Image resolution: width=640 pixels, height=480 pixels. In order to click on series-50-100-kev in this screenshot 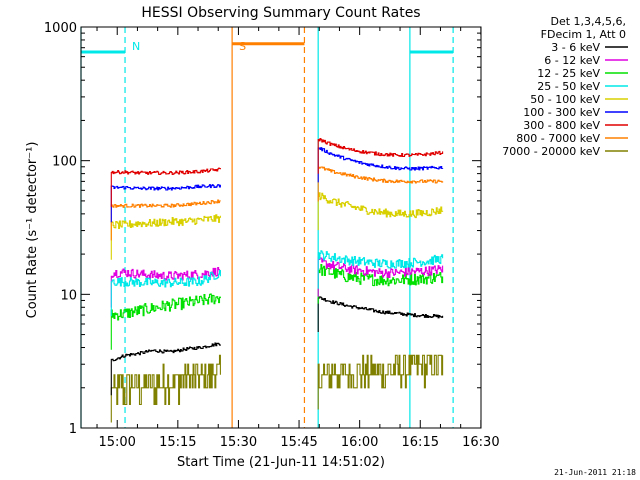, I will do `click(277, 226)`.